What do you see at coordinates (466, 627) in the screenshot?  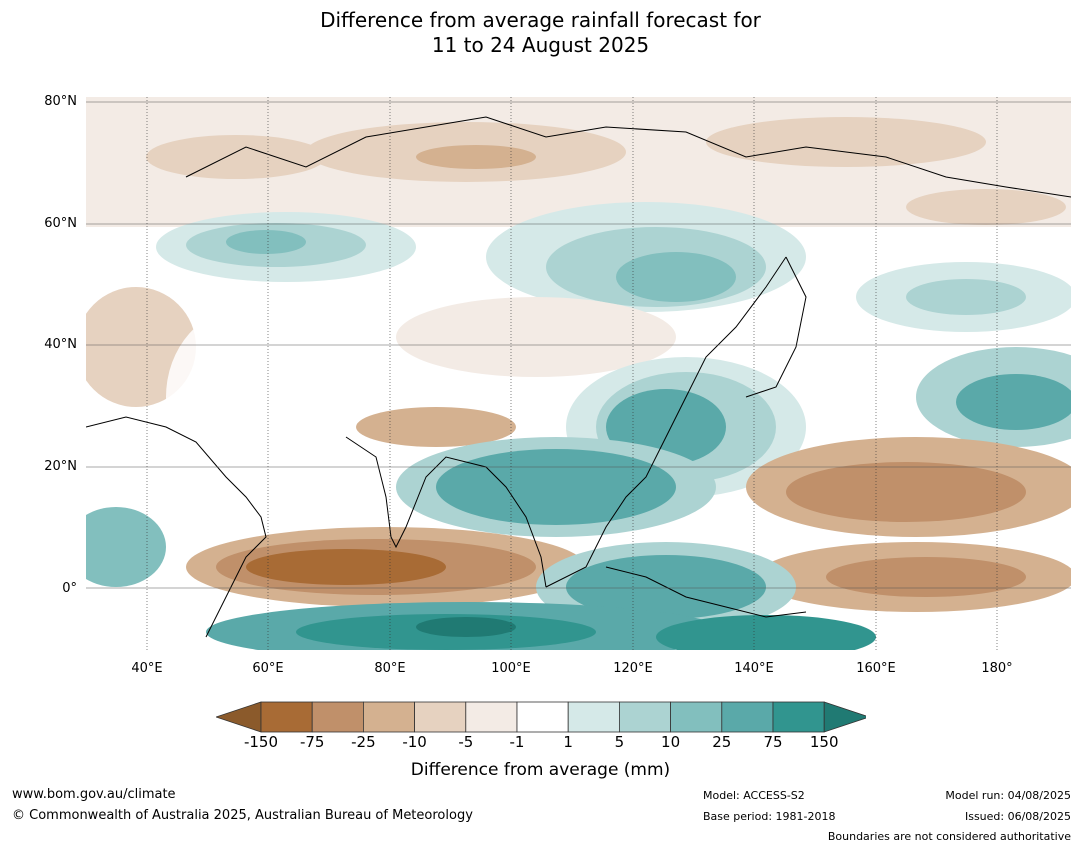 I see `southern-wet-peak` at bounding box center [466, 627].